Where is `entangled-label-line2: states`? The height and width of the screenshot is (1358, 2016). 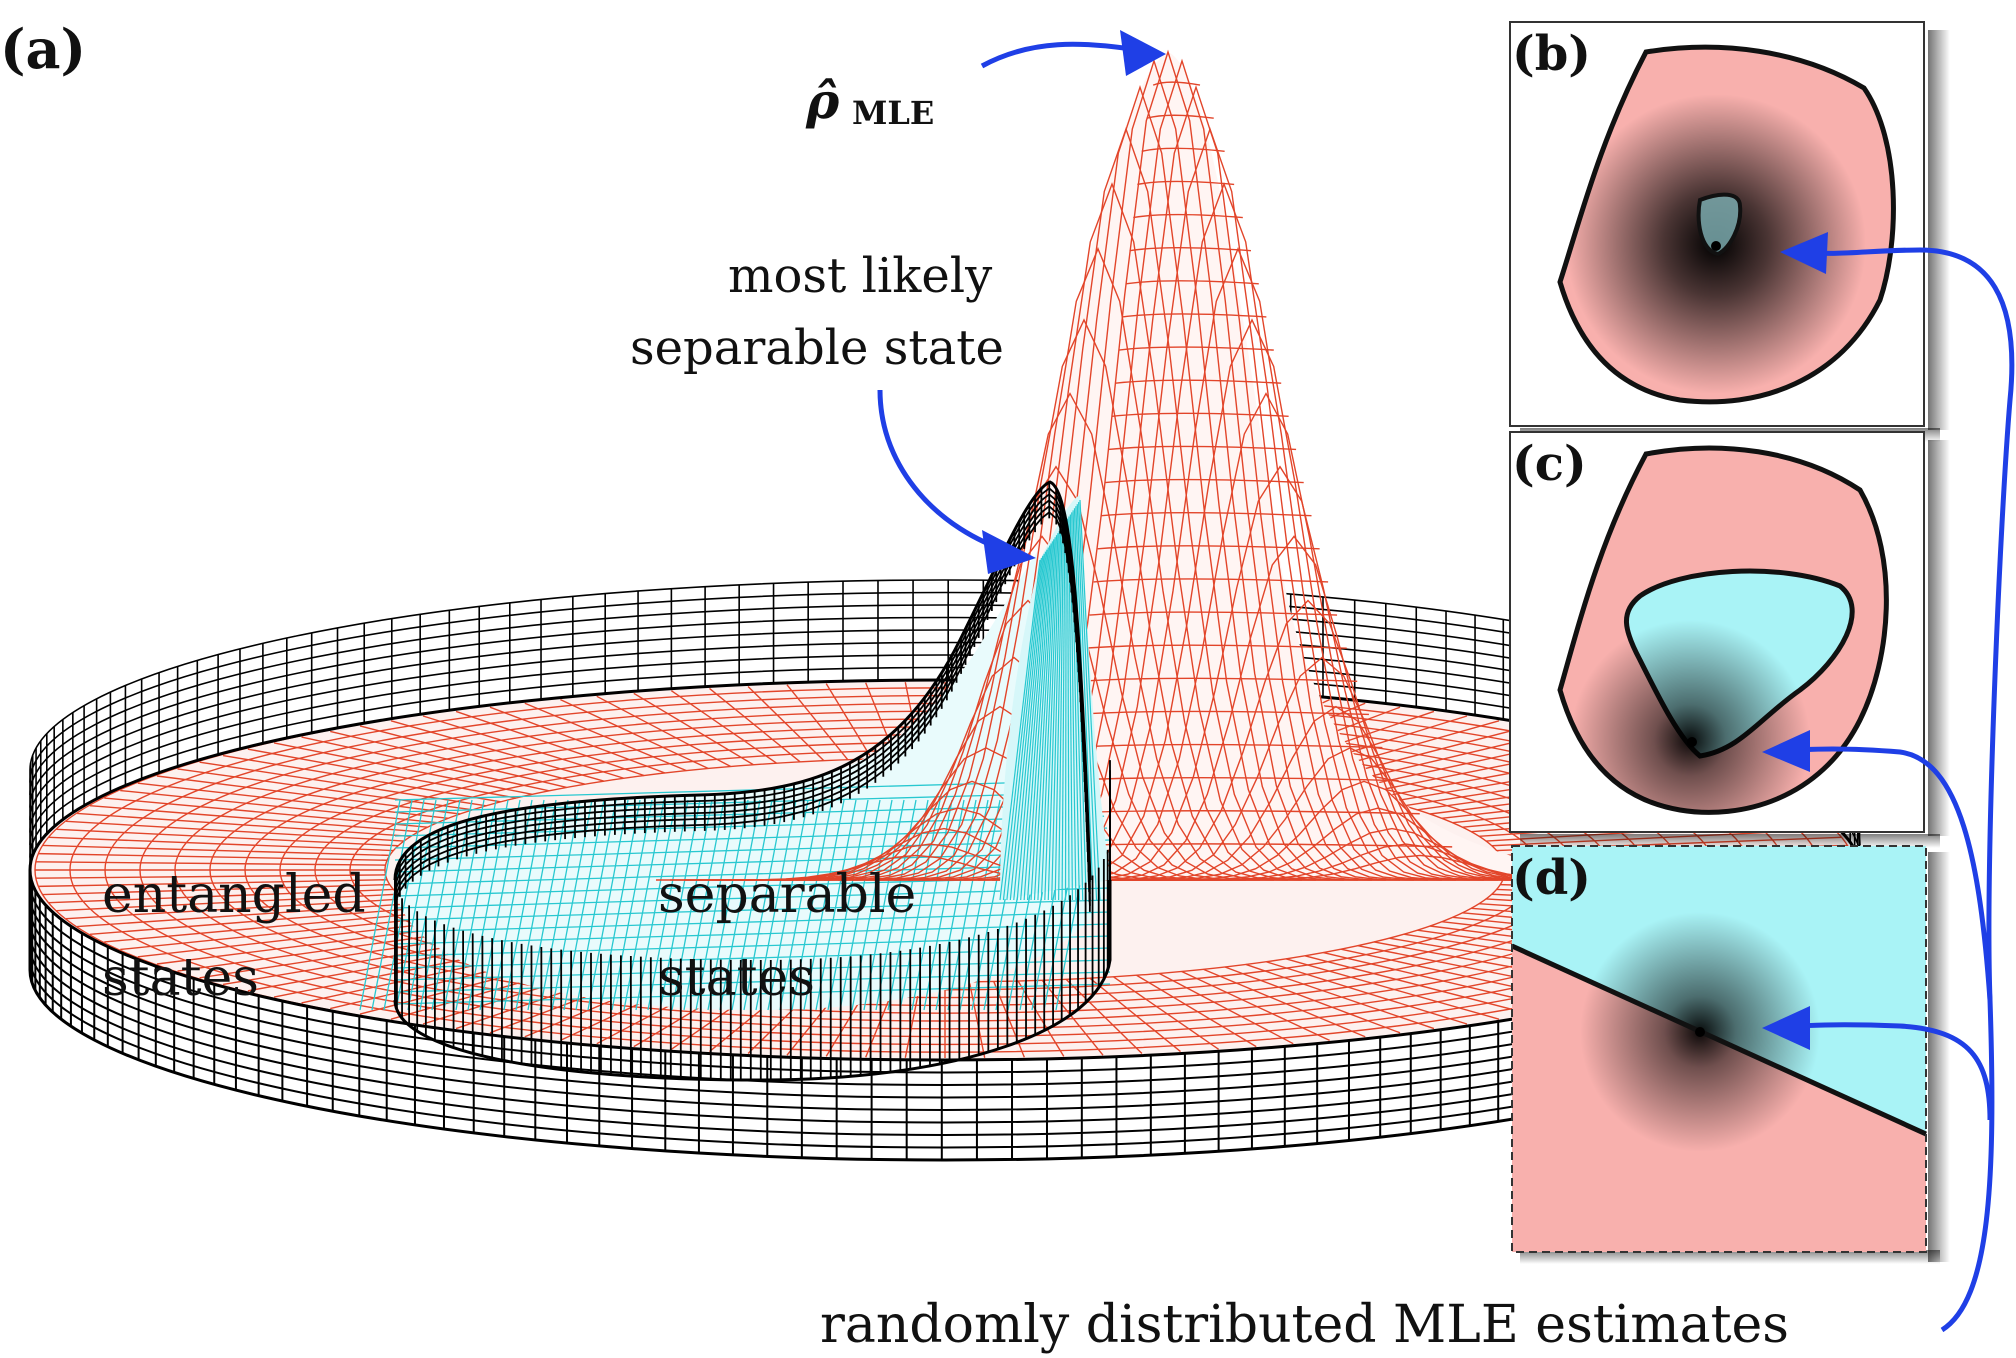 entangled-label-line2: states is located at coordinates (180, 978).